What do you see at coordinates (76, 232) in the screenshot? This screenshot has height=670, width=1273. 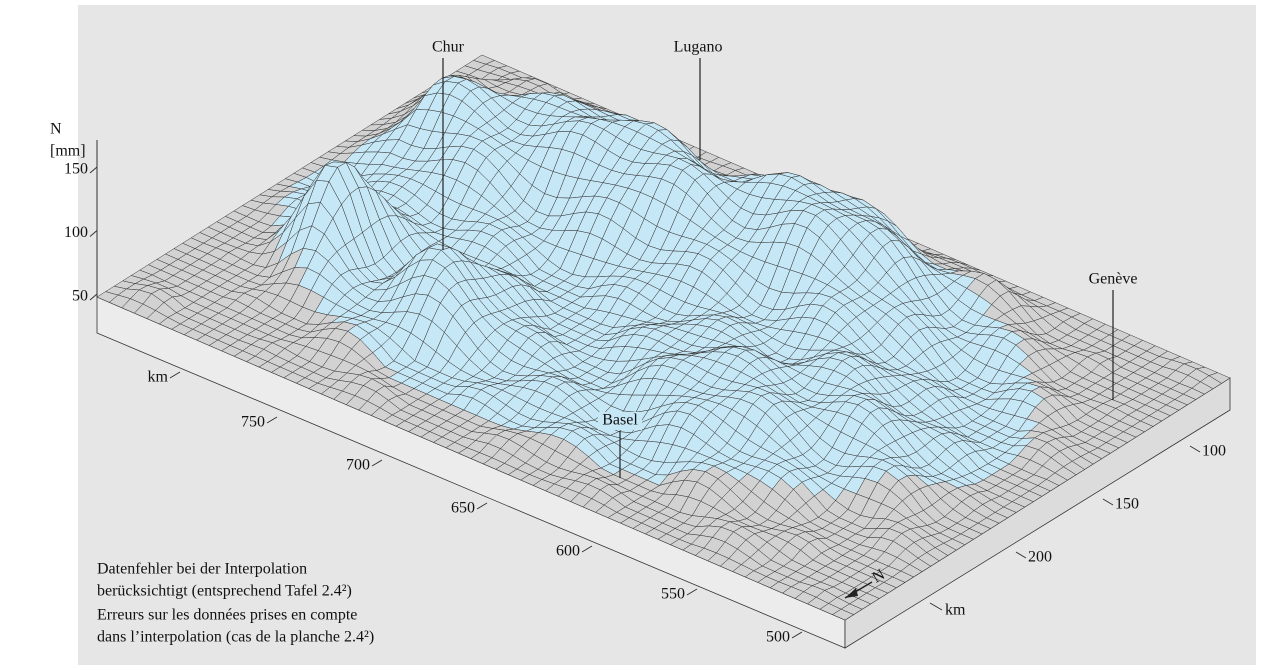 I see `z-tick-label: 100` at bounding box center [76, 232].